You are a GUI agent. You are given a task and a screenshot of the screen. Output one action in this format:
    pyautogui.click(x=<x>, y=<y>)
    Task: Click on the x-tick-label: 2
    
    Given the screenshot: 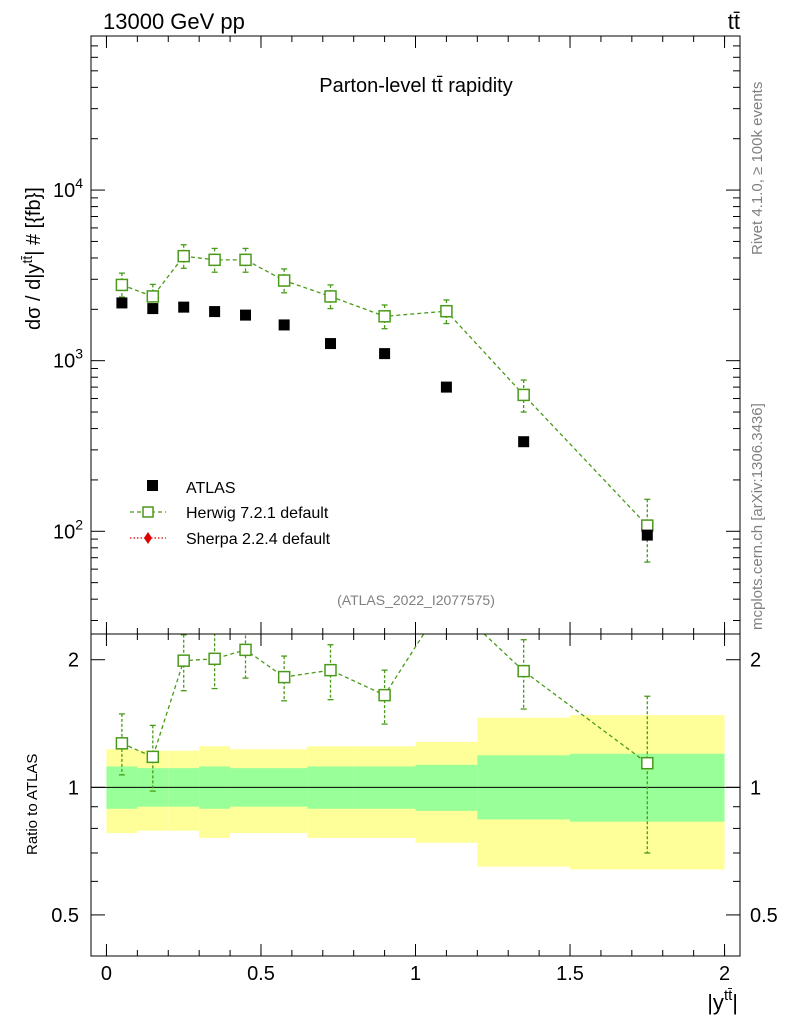 What is the action you would take?
    pyautogui.click(x=724, y=974)
    